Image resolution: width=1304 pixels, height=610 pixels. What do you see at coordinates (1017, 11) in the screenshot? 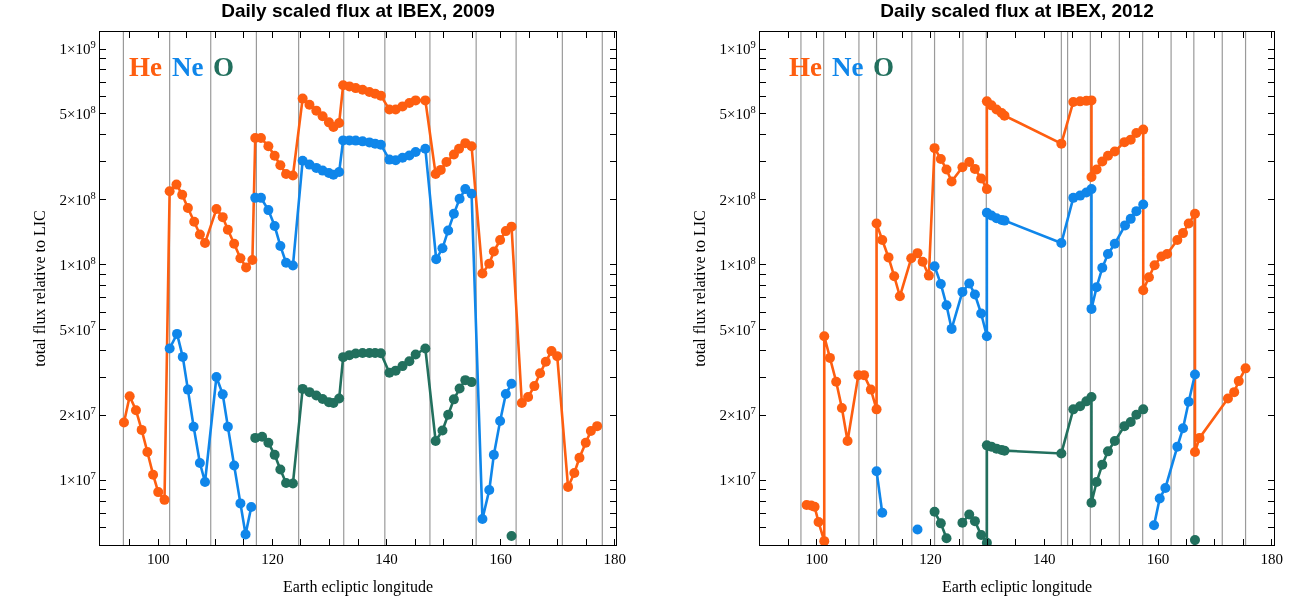
I see `chart-title: Daily scaled flux at IBEX, 2012` at bounding box center [1017, 11].